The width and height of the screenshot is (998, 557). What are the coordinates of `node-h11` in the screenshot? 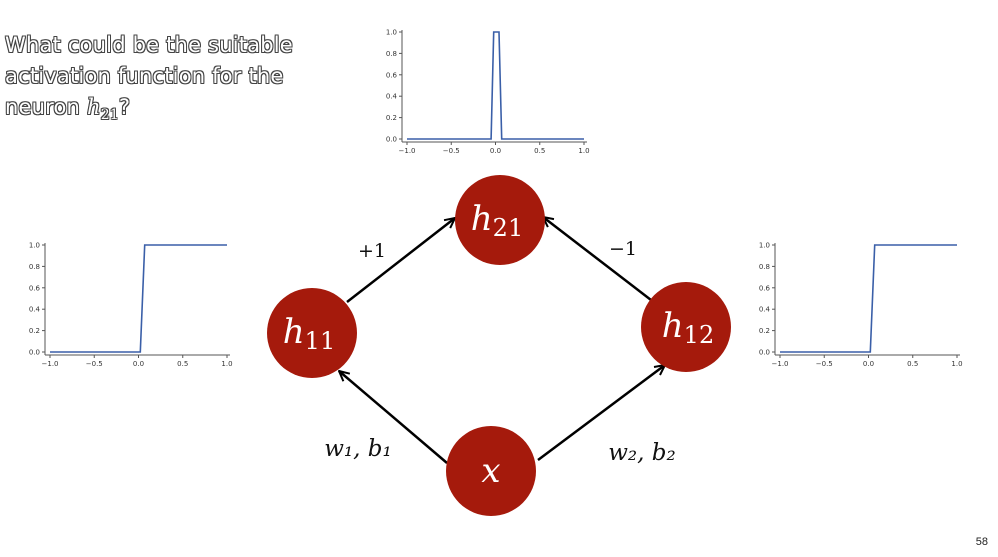 It's located at (312, 333).